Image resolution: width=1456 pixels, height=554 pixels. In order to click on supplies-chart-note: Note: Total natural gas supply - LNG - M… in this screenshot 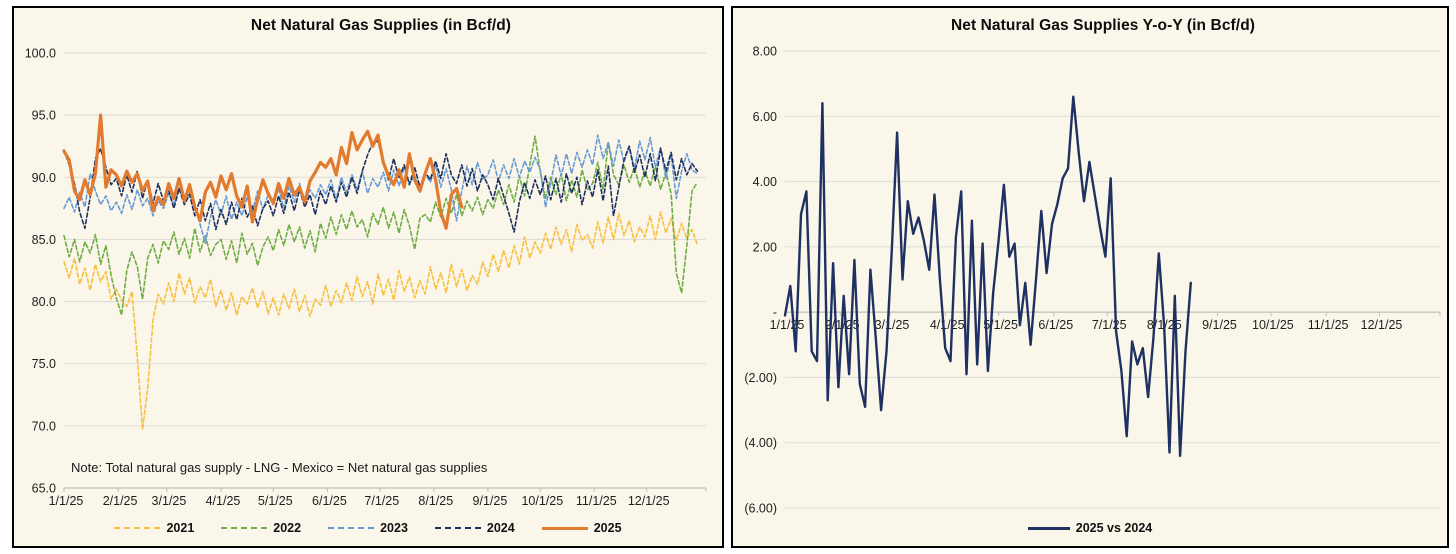, I will do `click(279, 467)`.